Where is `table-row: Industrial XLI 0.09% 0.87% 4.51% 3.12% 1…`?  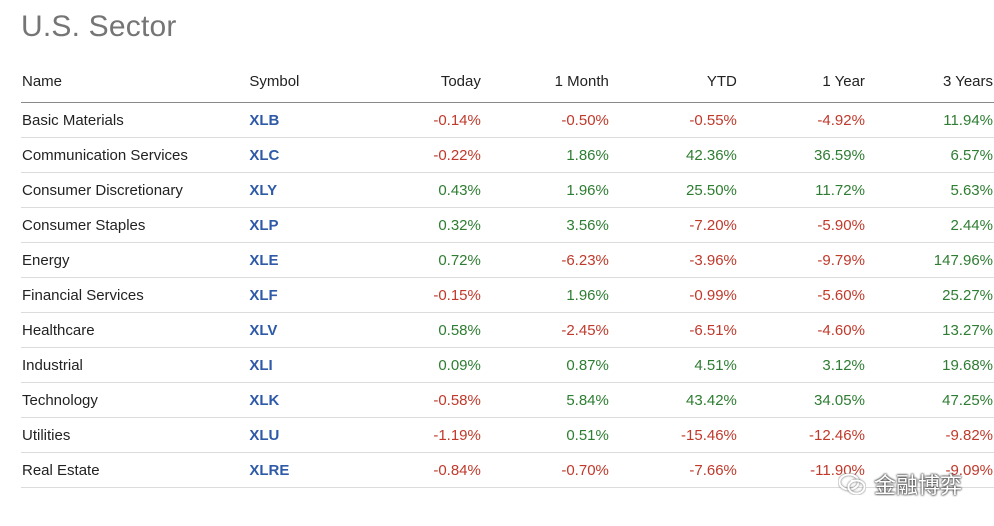 table-row: Industrial XLI 0.09% 0.87% 4.51% 3.12% 1… is located at coordinates (507, 365).